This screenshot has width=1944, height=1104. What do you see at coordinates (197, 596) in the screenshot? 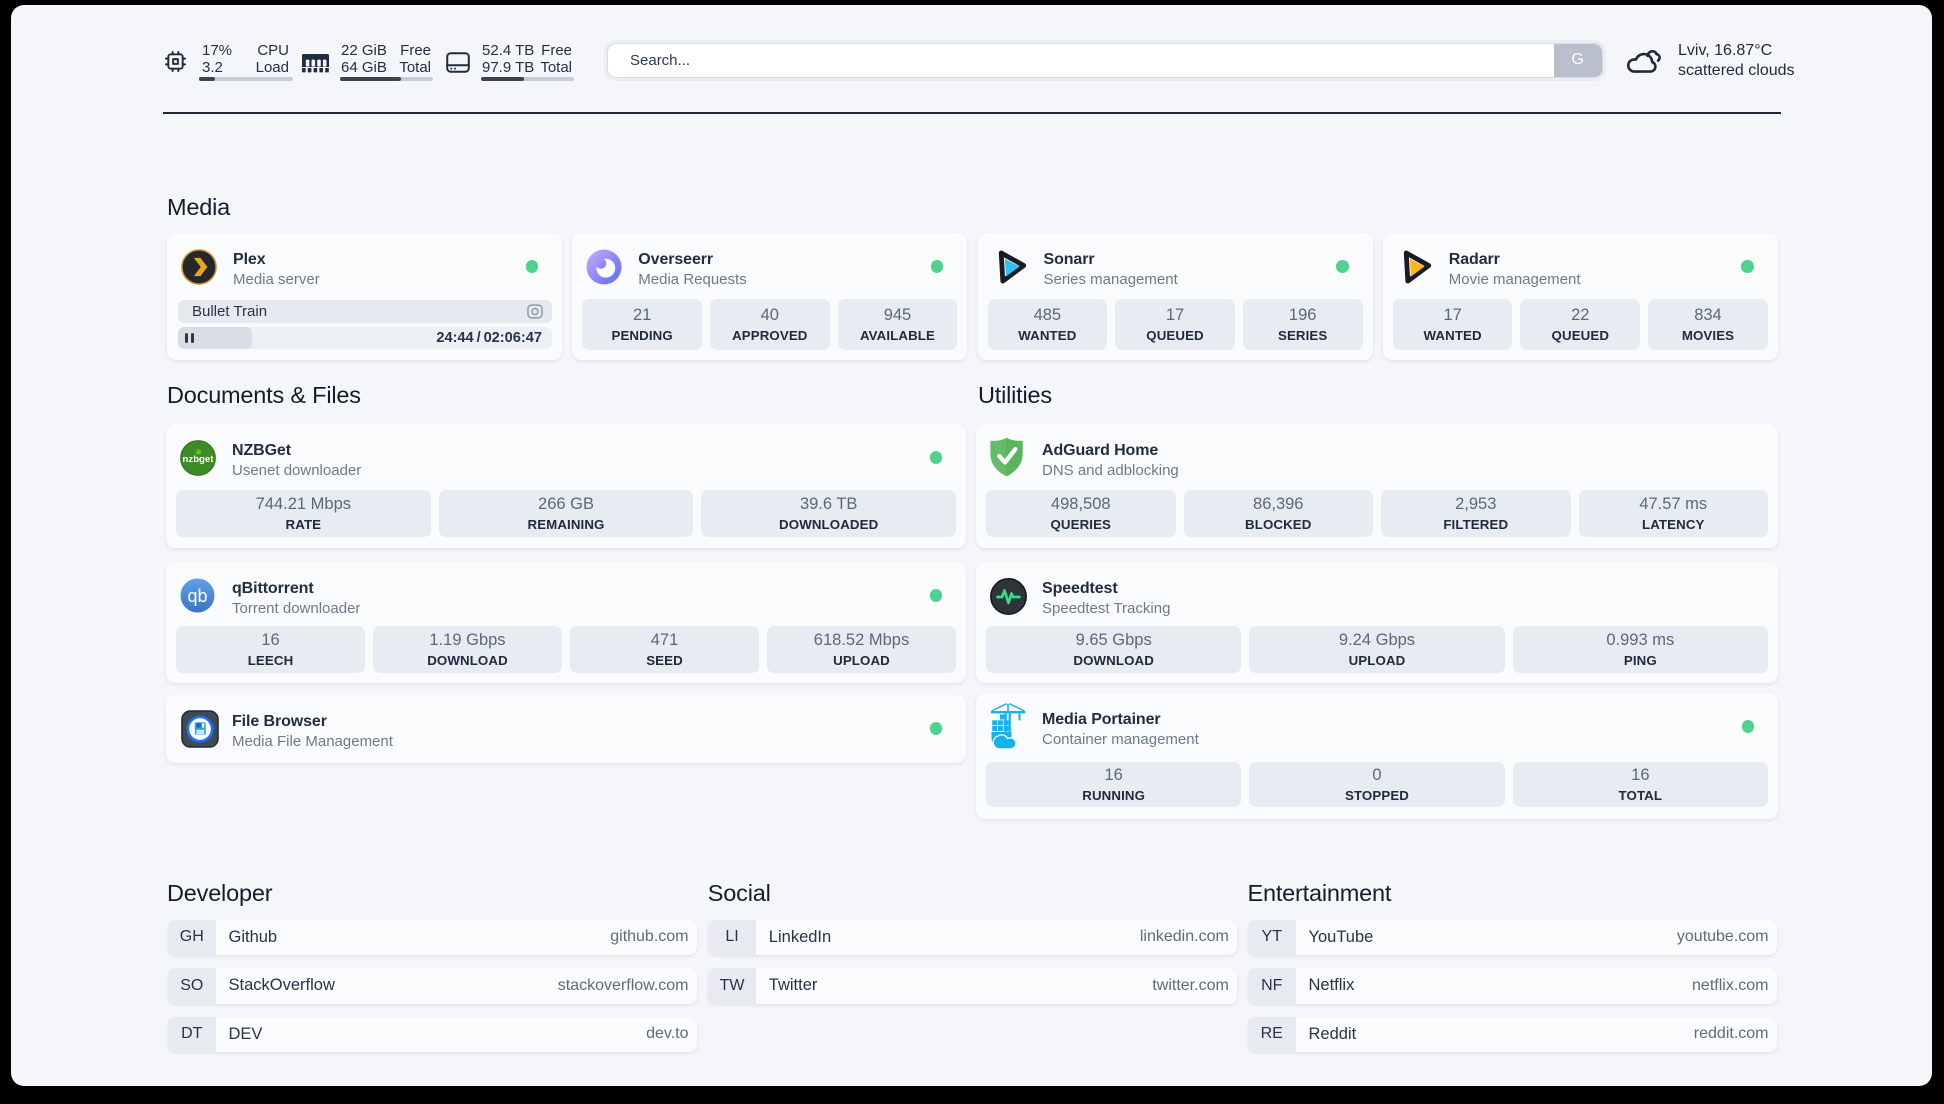
I see `svg-text: qb` at bounding box center [197, 596].